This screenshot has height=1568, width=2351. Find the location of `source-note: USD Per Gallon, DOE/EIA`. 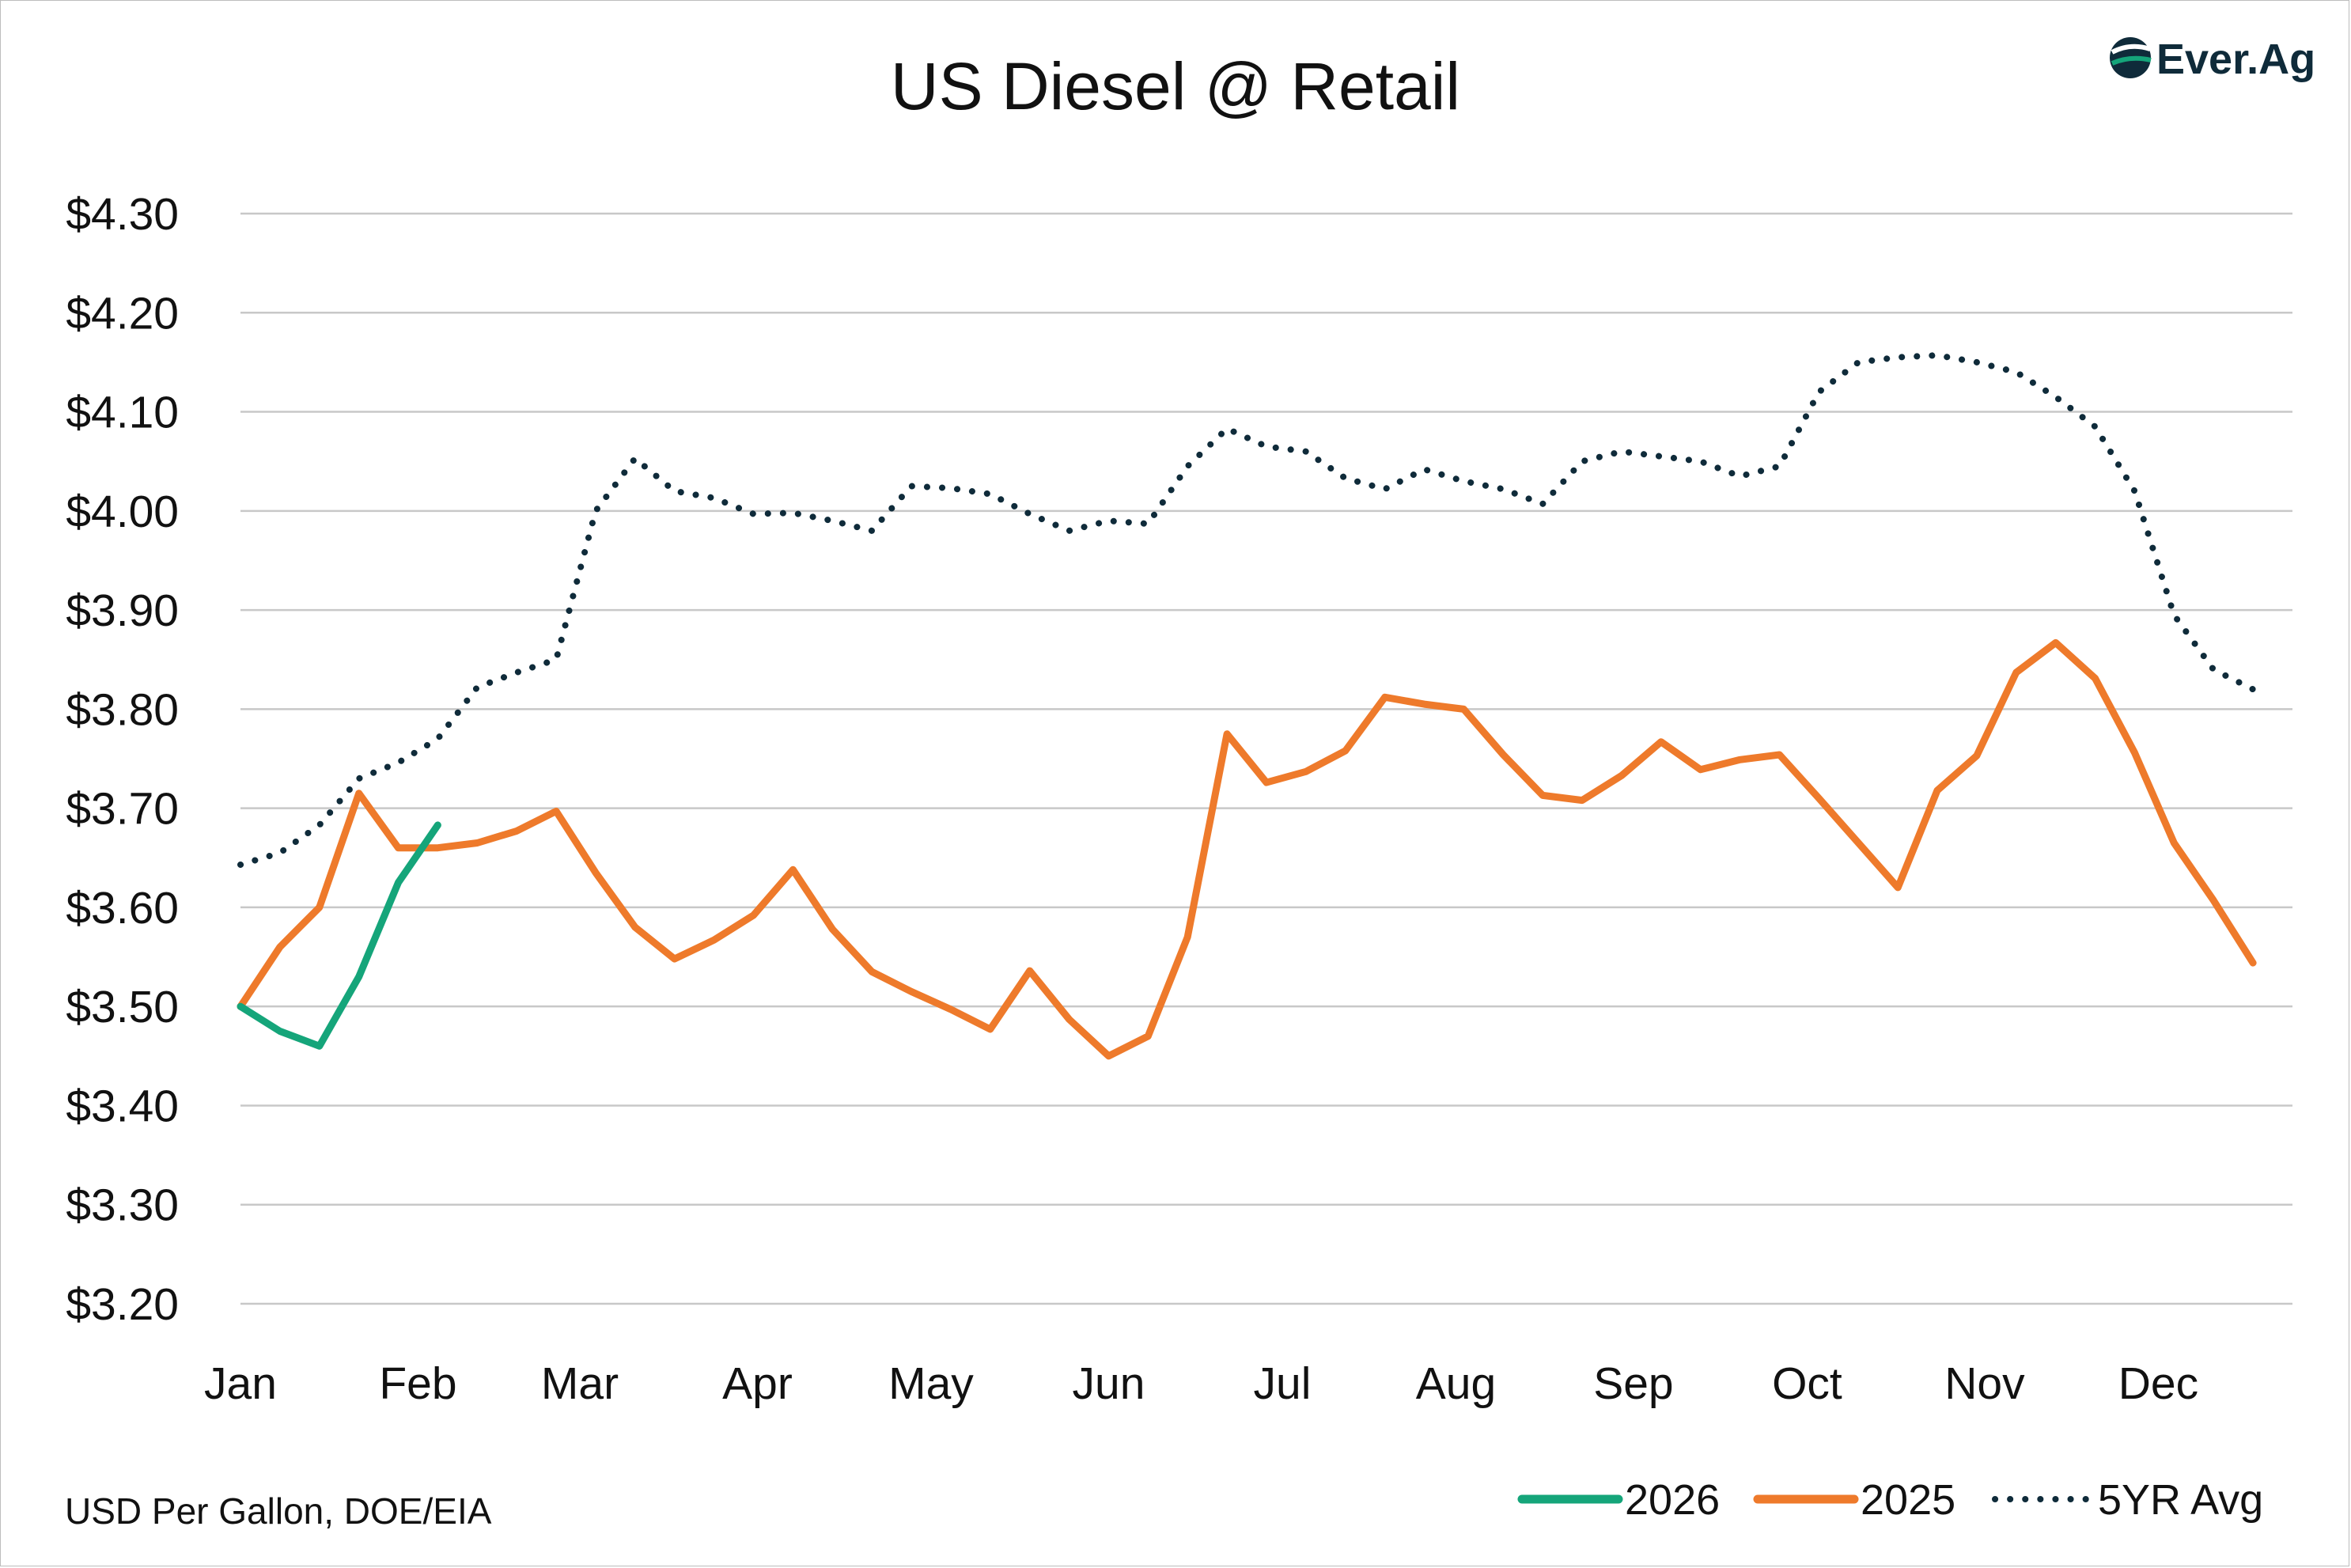

source-note: USD Per Gallon, DOE/EIA is located at coordinates (278, 1511).